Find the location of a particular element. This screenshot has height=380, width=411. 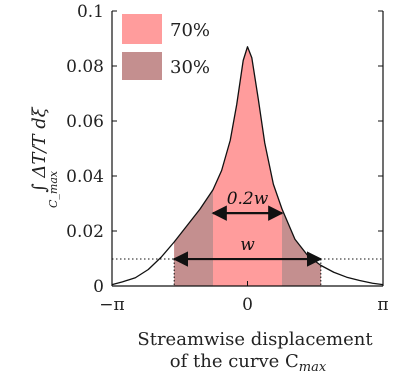

x-tick-label-1: 0 is located at coordinates (247, 305).